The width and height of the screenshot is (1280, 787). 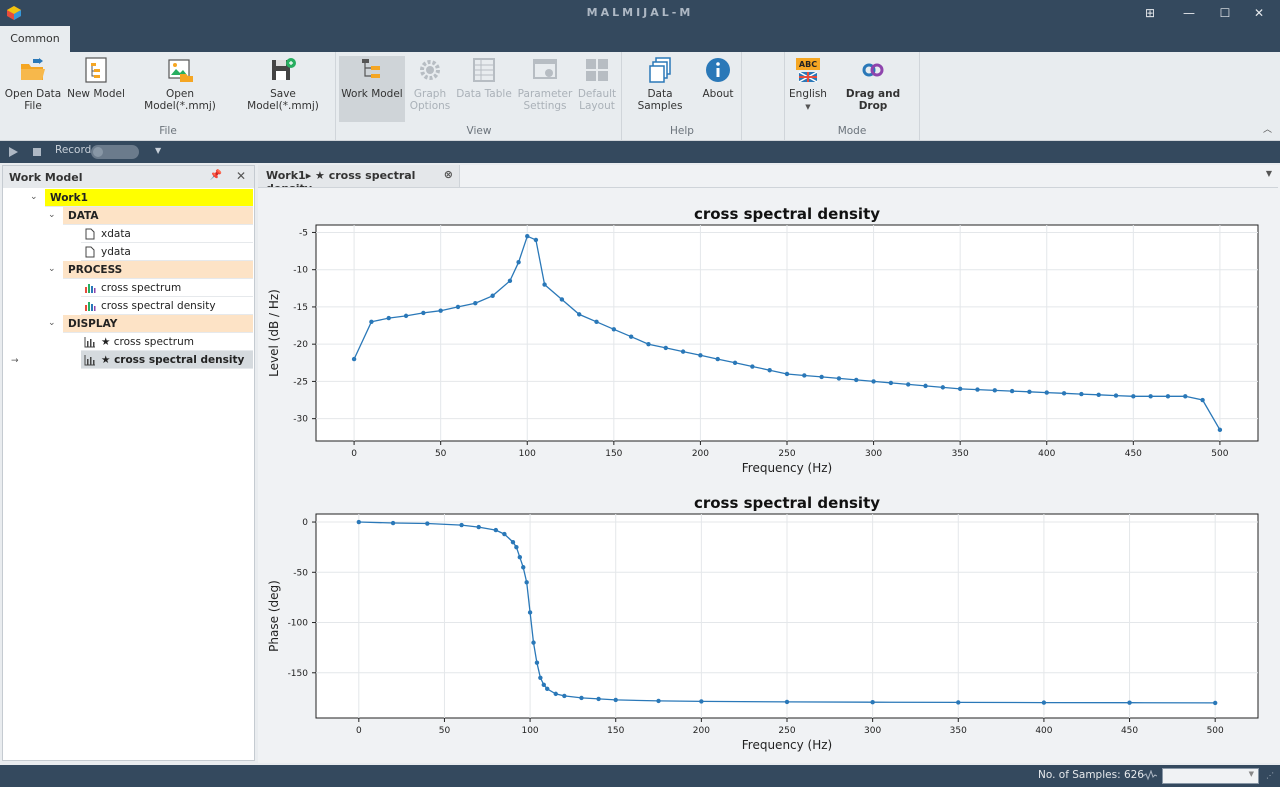 I want to click on open-model-button: Open Model(*.mmj), so click(x=180, y=89).